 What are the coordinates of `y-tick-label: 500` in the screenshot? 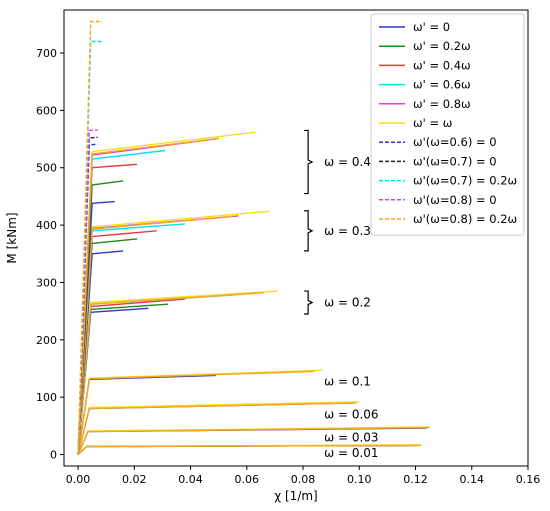 It's located at (46, 168).